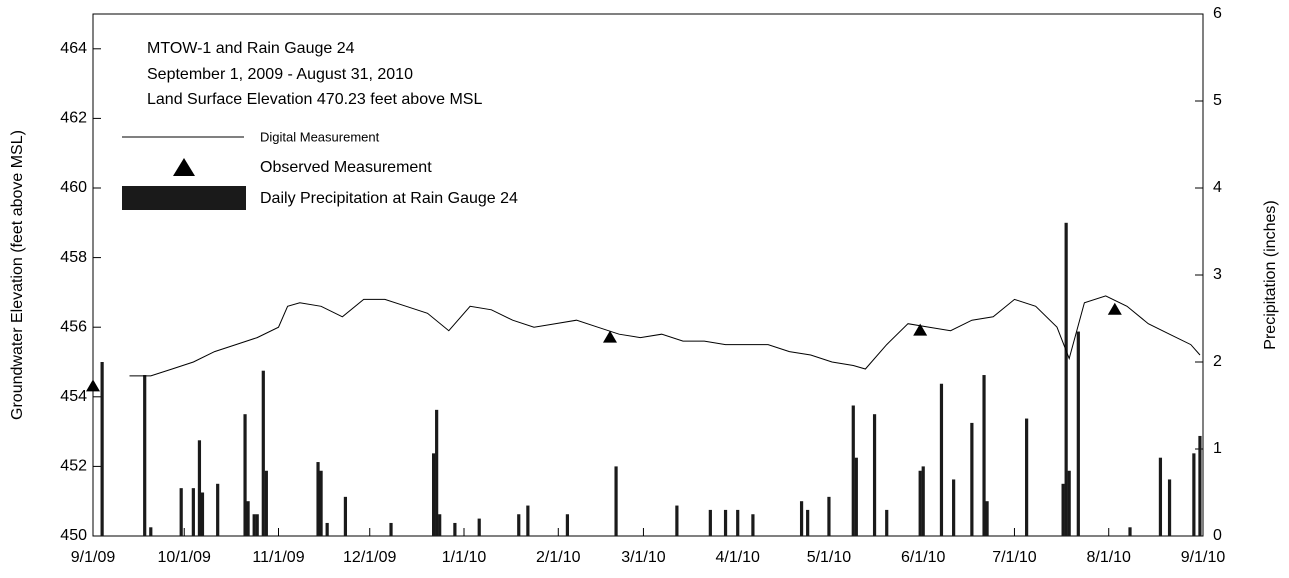  Describe the element at coordinates (184, 557) in the screenshot. I see `x-tick-label: 10/1/09` at that location.